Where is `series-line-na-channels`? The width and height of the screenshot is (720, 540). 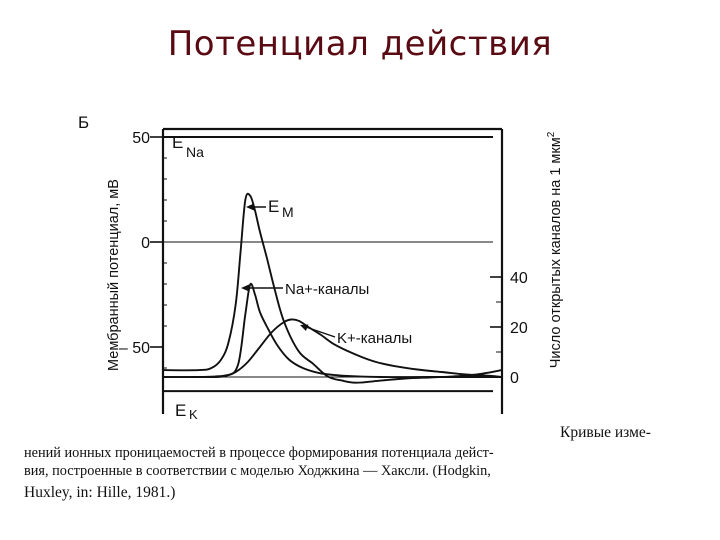
series-line-na-channels is located at coordinates (332, 330).